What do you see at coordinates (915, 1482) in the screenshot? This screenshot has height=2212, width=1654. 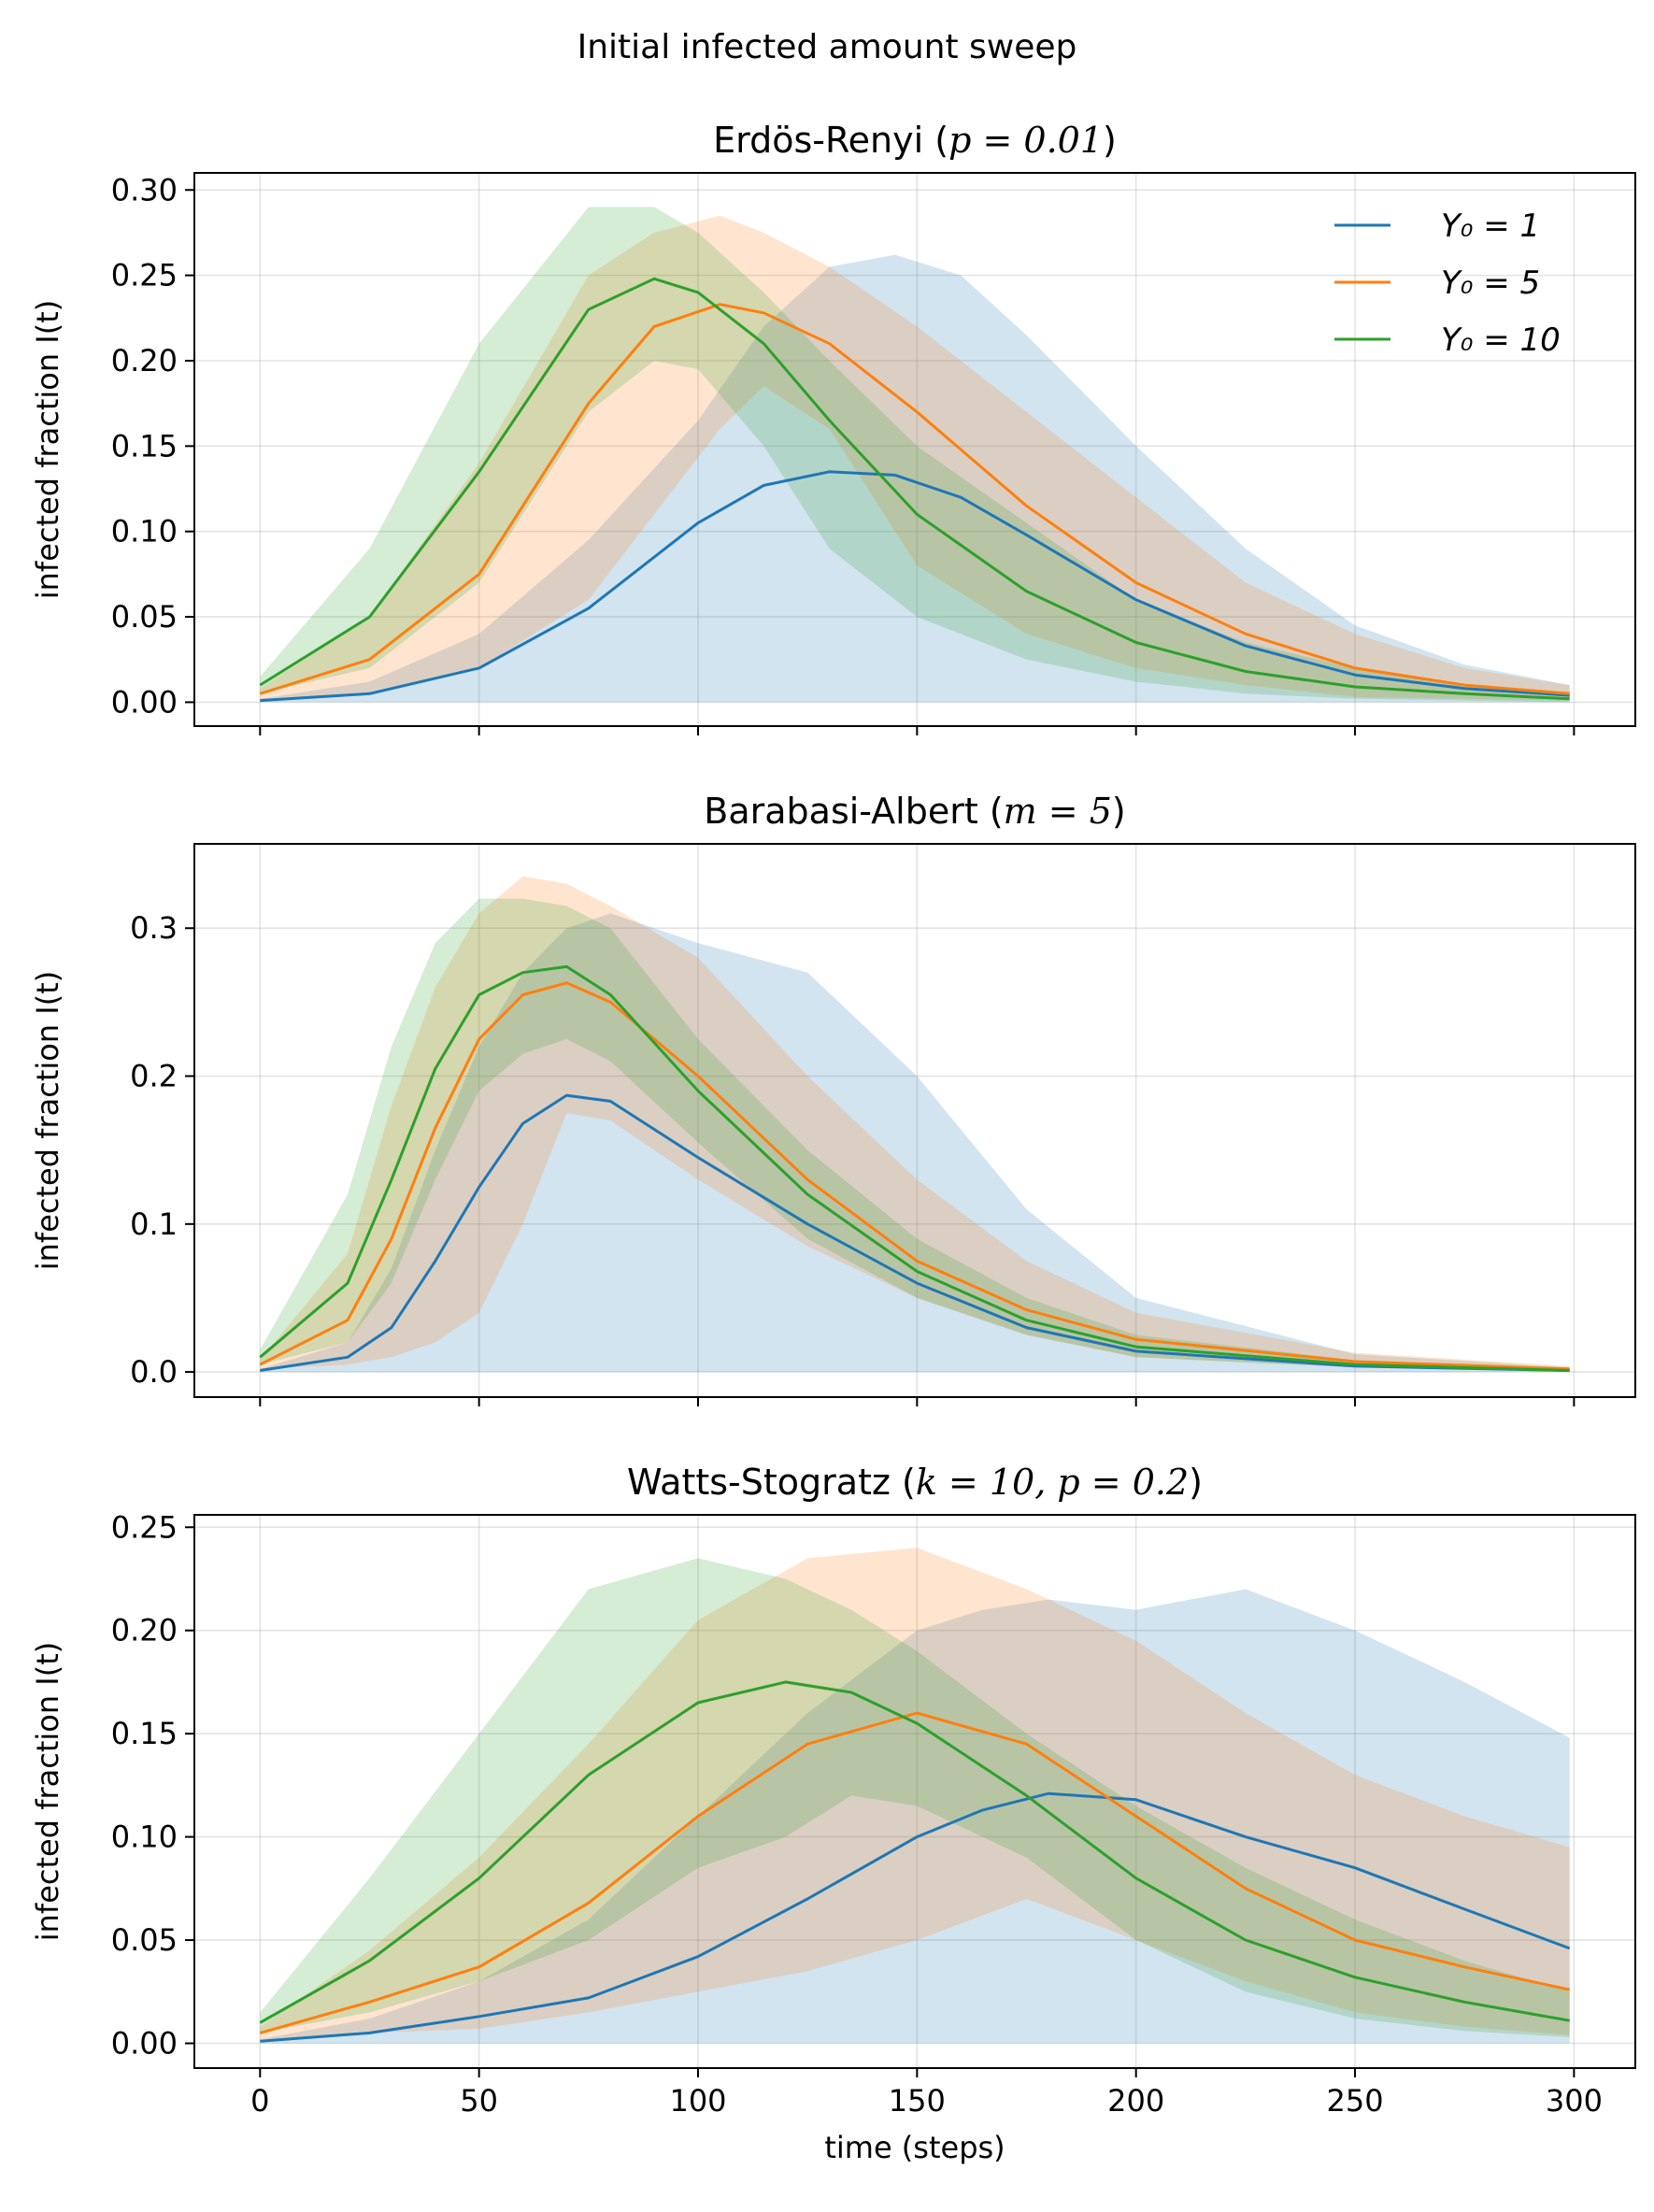 I see `subplot-title: Watts-Stogratz (k = 10, p = 0.2)` at bounding box center [915, 1482].